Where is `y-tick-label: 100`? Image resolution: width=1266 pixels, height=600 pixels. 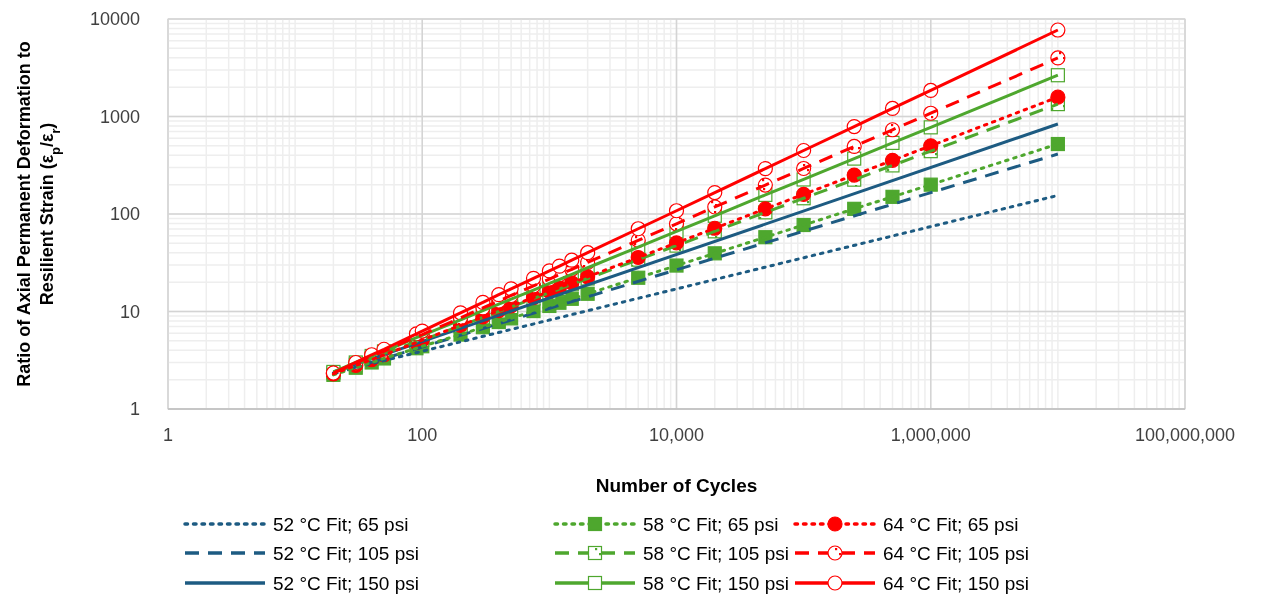
y-tick-label: 100 is located at coordinates (124, 214).